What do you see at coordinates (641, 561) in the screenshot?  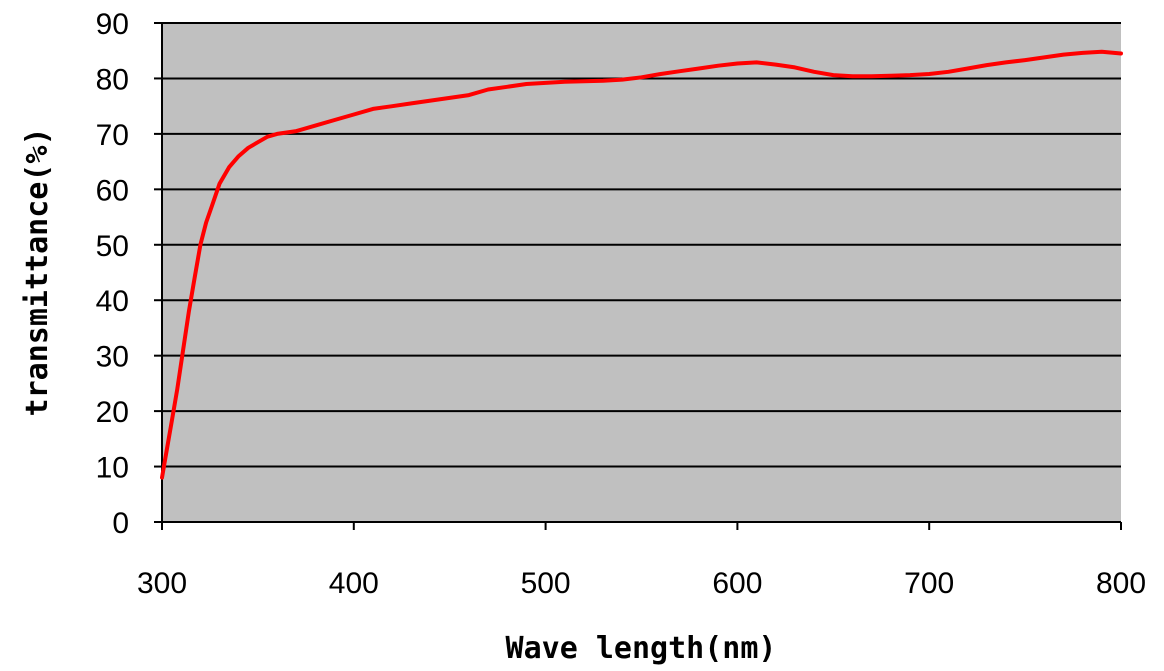 I see `x-axis-ticks: 300 400 500 600 700 800` at bounding box center [641, 561].